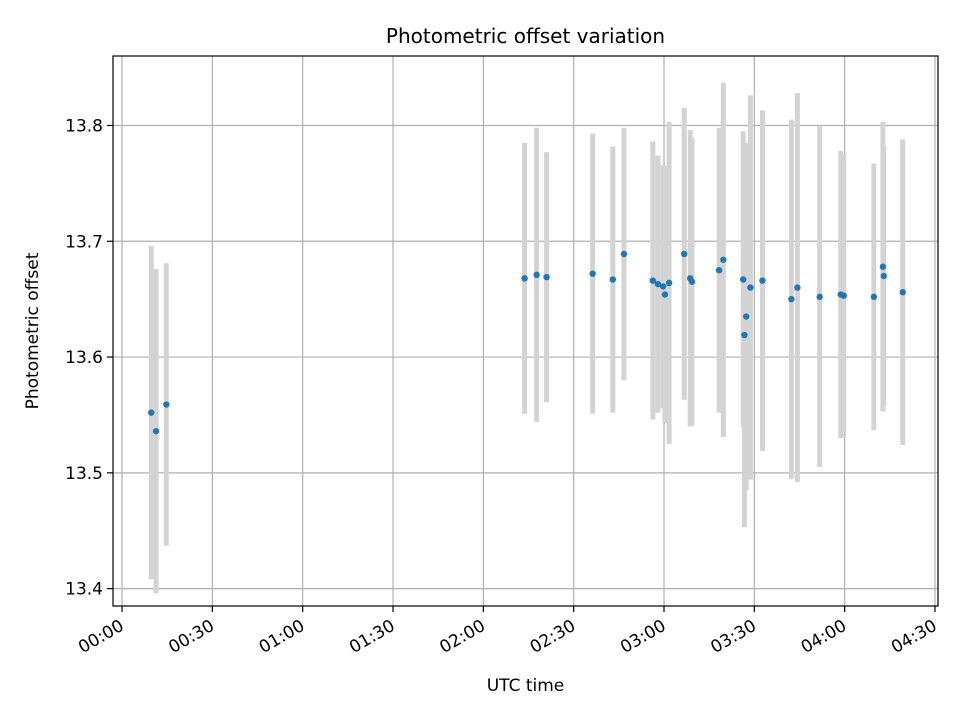 This screenshot has width=960, height=720. I want to click on y-axis-title: Photometric offset, so click(33, 330).